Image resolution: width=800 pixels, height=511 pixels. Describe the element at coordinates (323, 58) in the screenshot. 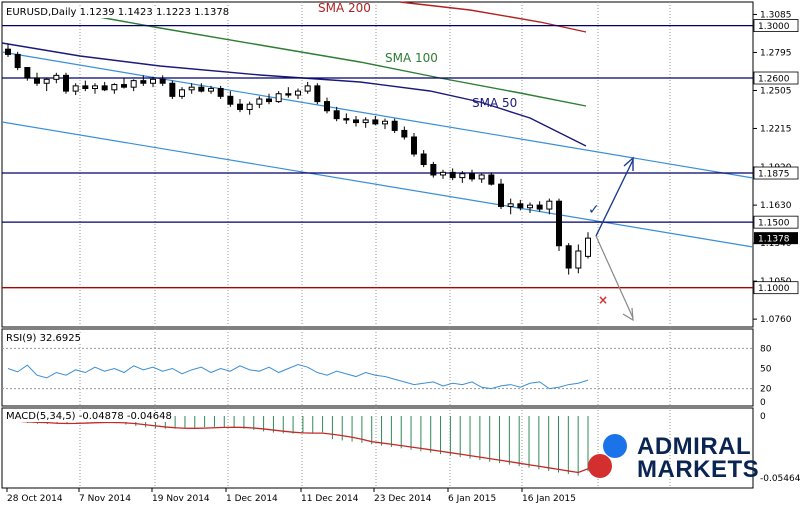

I see `sma100-line` at that location.